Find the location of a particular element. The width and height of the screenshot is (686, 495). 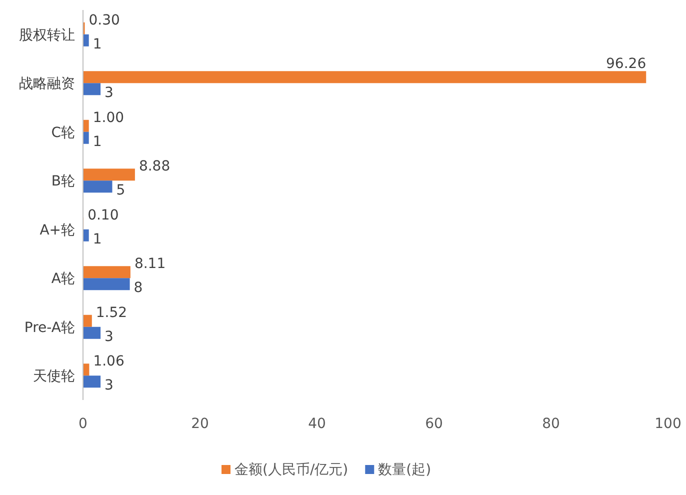

x-tick-label: 60 is located at coordinates (434, 424).